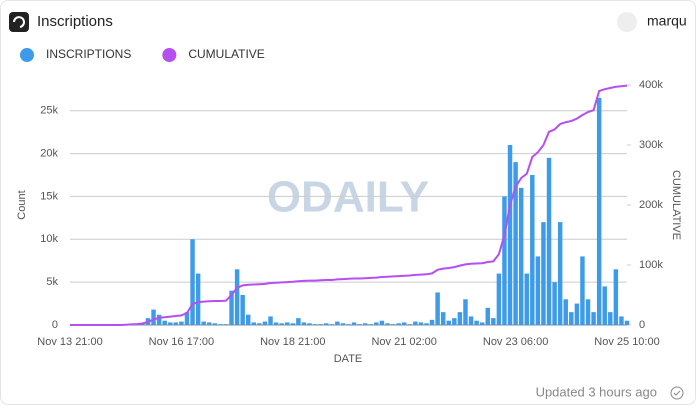 This screenshot has height=405, width=696. What do you see at coordinates (651, 85) in the screenshot?
I see `y2-tick-label: 400k` at bounding box center [651, 85].